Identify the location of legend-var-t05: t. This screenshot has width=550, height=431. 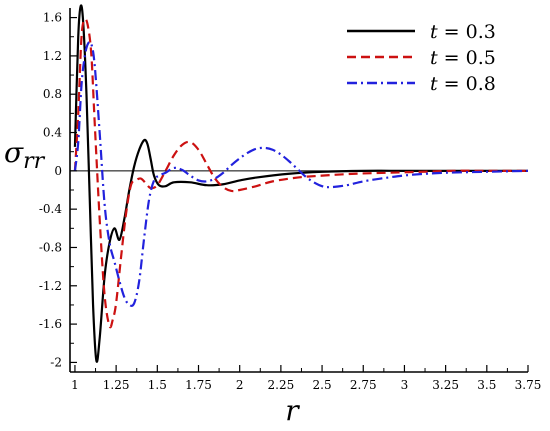
(434, 58).